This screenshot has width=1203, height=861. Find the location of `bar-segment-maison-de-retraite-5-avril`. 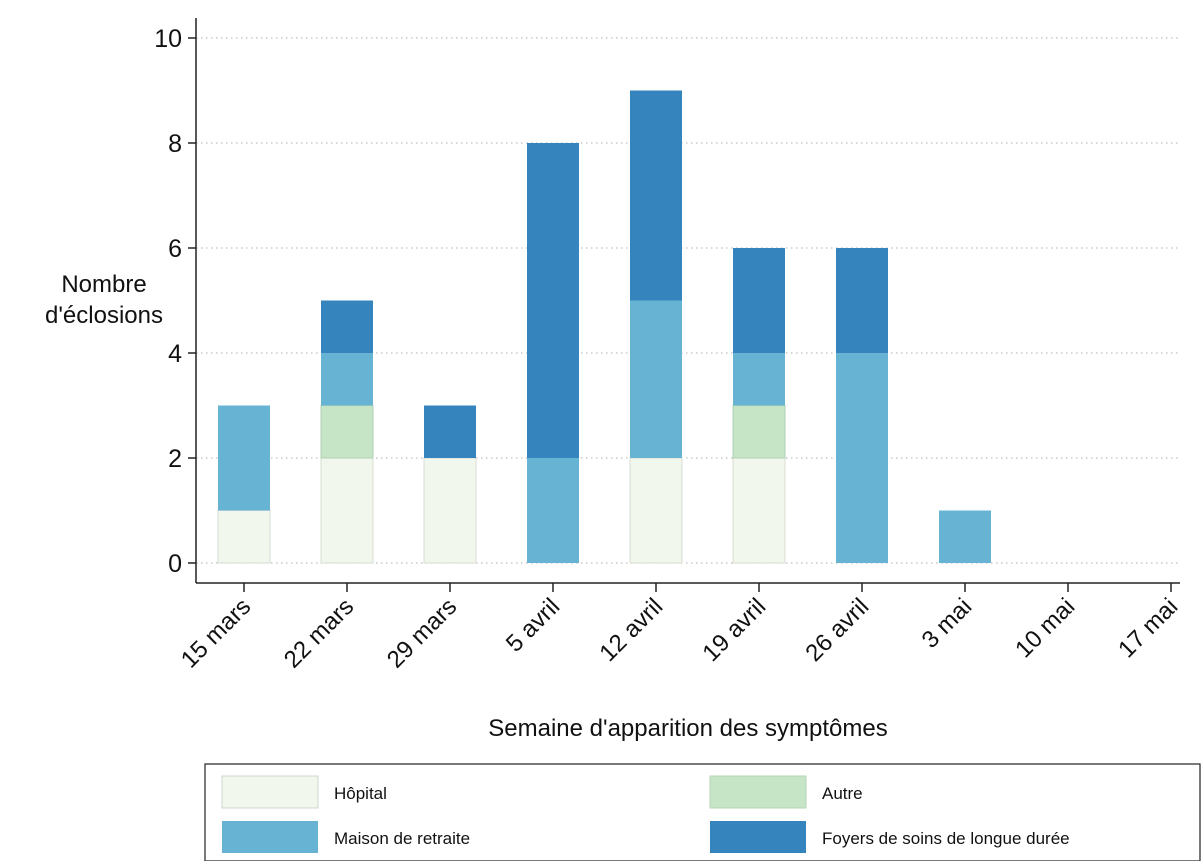

bar-segment-maison-de-retraite-5-avril is located at coordinates (553, 510).